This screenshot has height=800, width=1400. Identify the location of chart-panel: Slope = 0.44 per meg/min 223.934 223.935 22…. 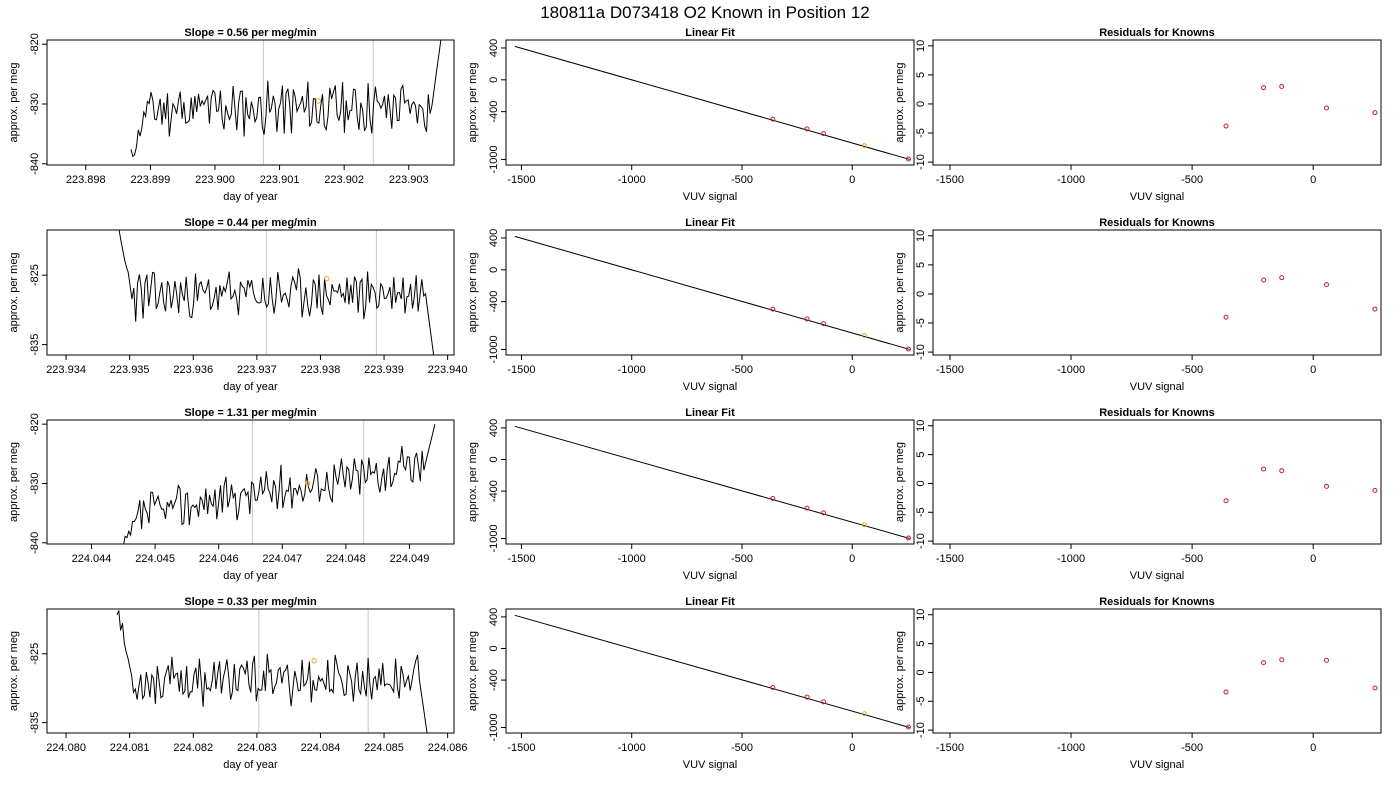
(238, 305).